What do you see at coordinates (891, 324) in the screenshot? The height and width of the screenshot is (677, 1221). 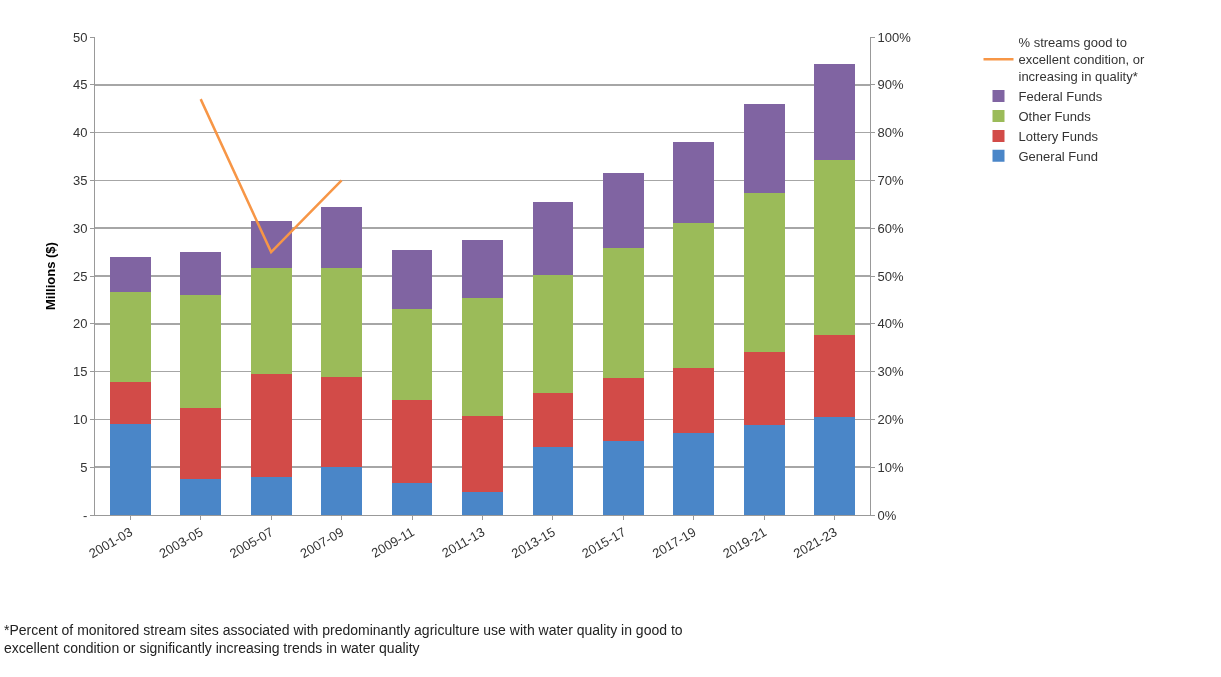 I see `y2-tick-label: 40%` at bounding box center [891, 324].